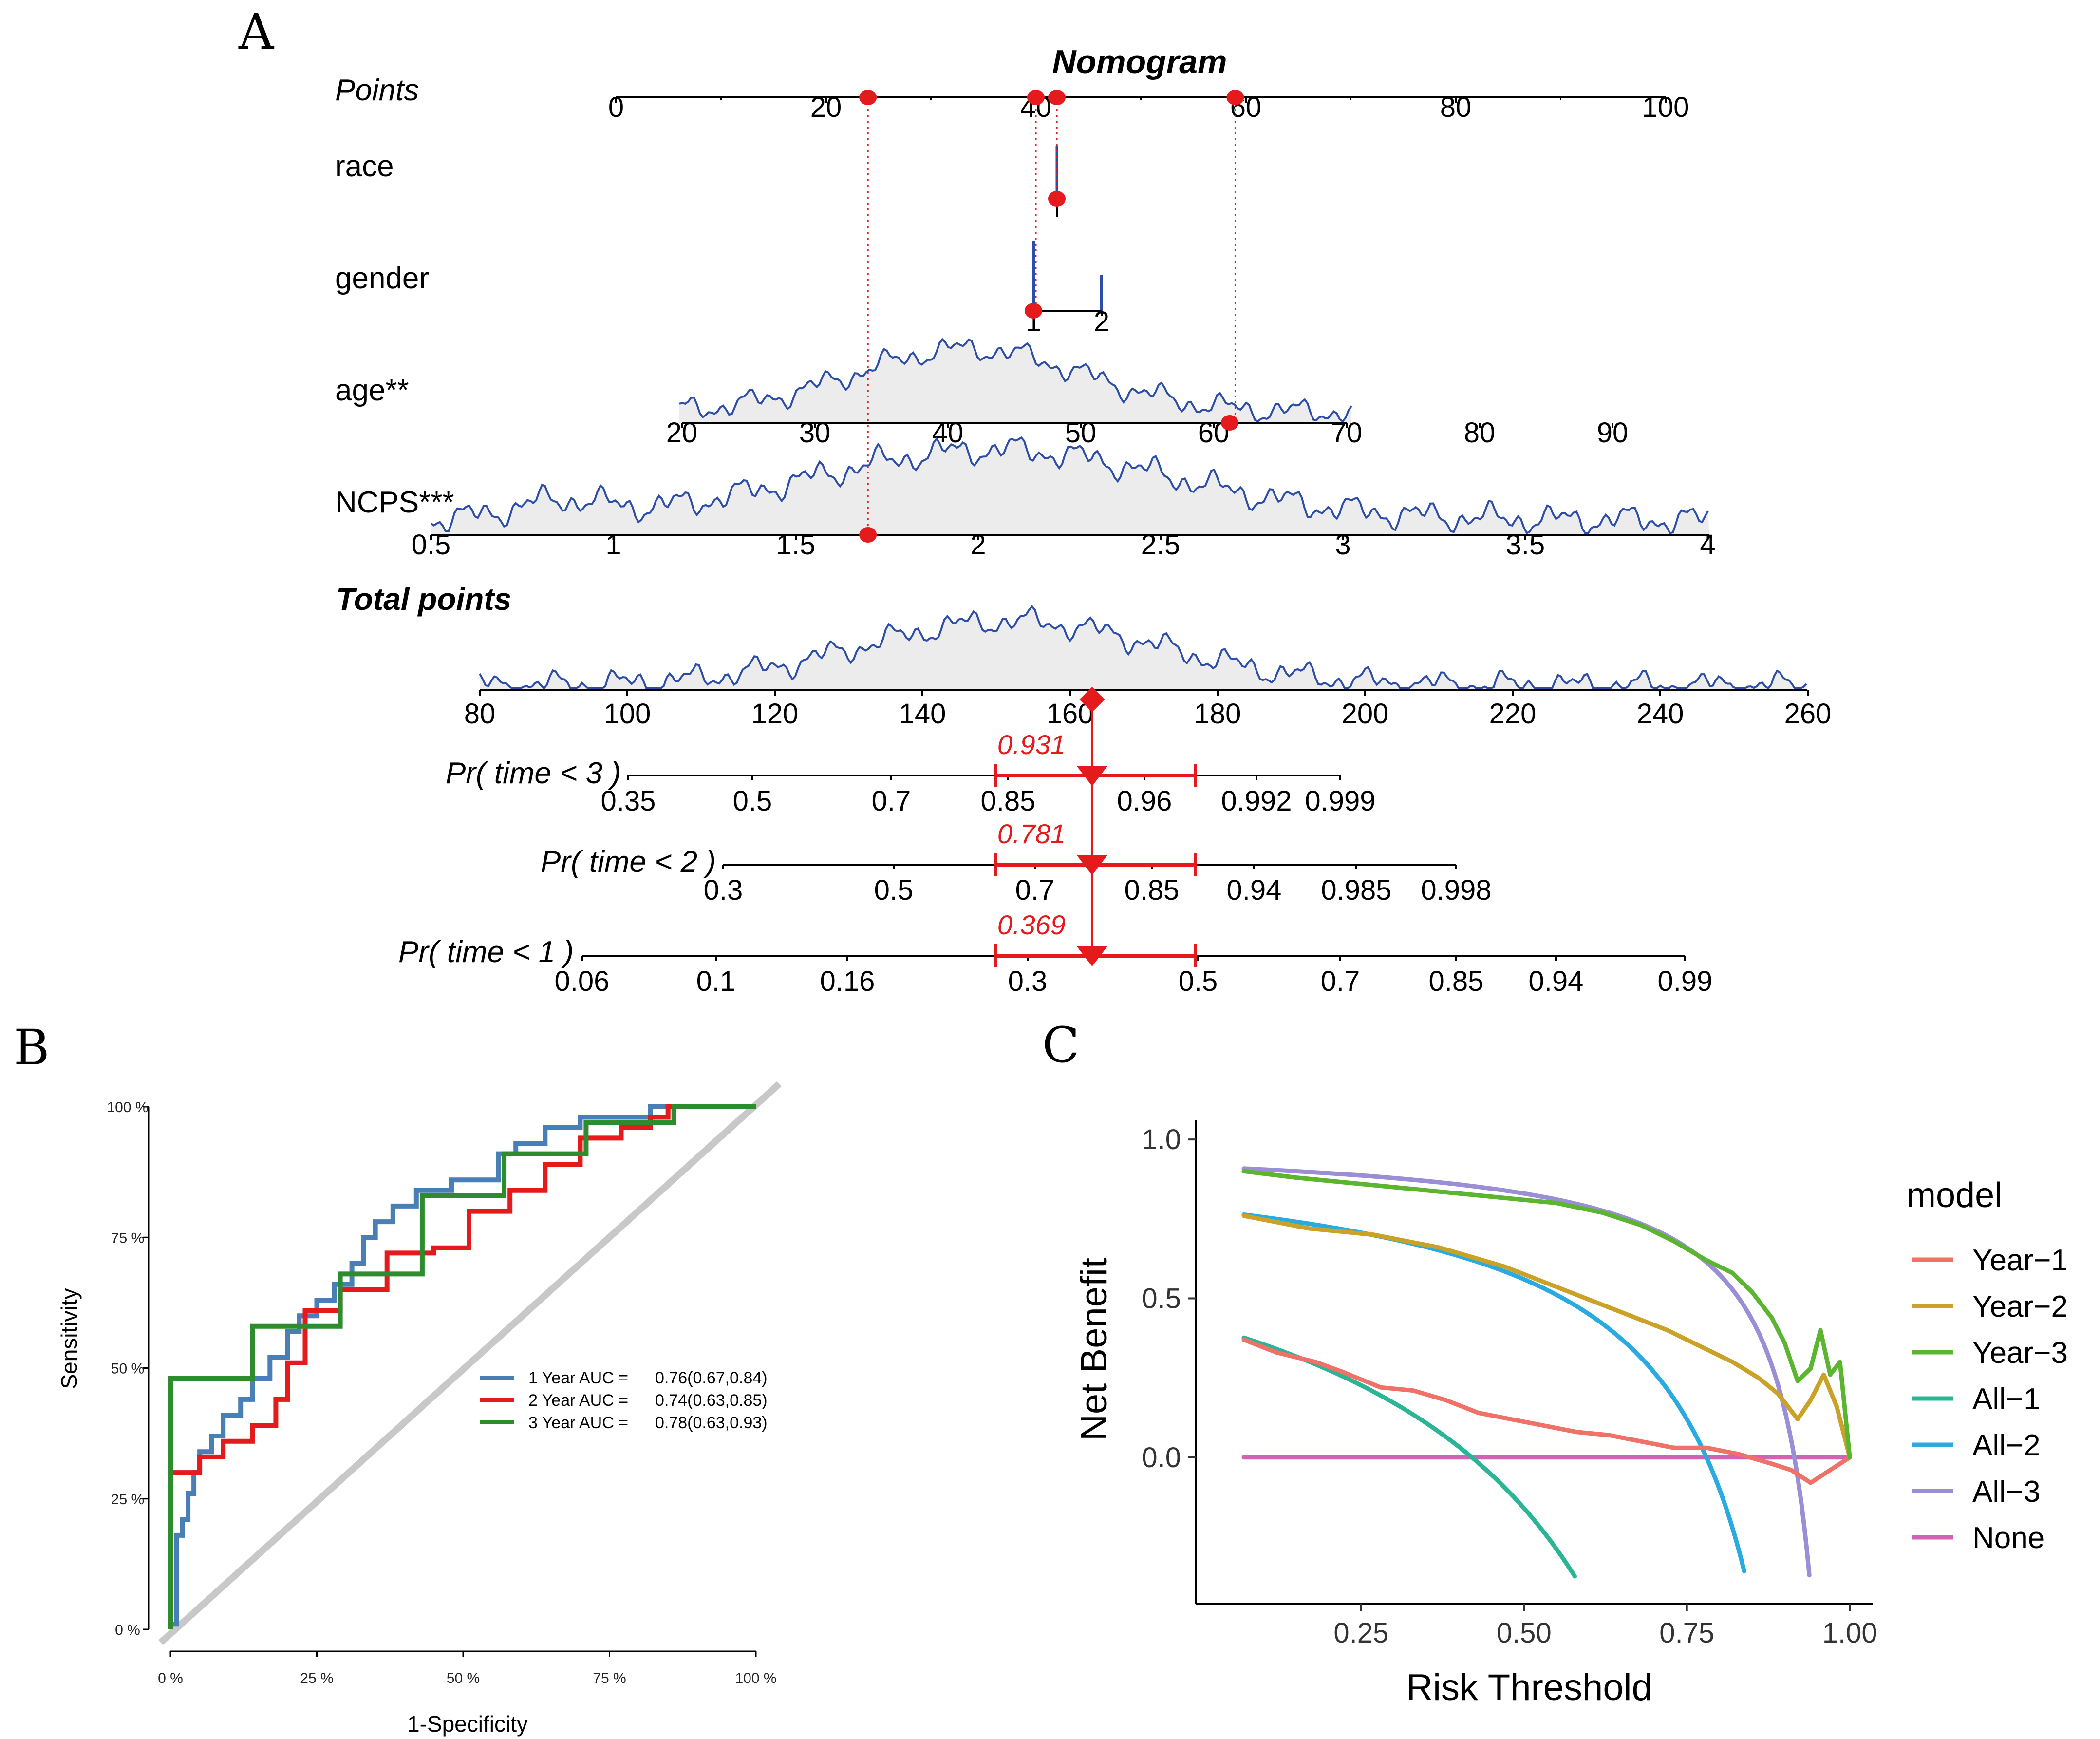  Describe the element at coordinates (1480, 433) in the screenshot. I see `age-axis-tick-label: 80` at that location.